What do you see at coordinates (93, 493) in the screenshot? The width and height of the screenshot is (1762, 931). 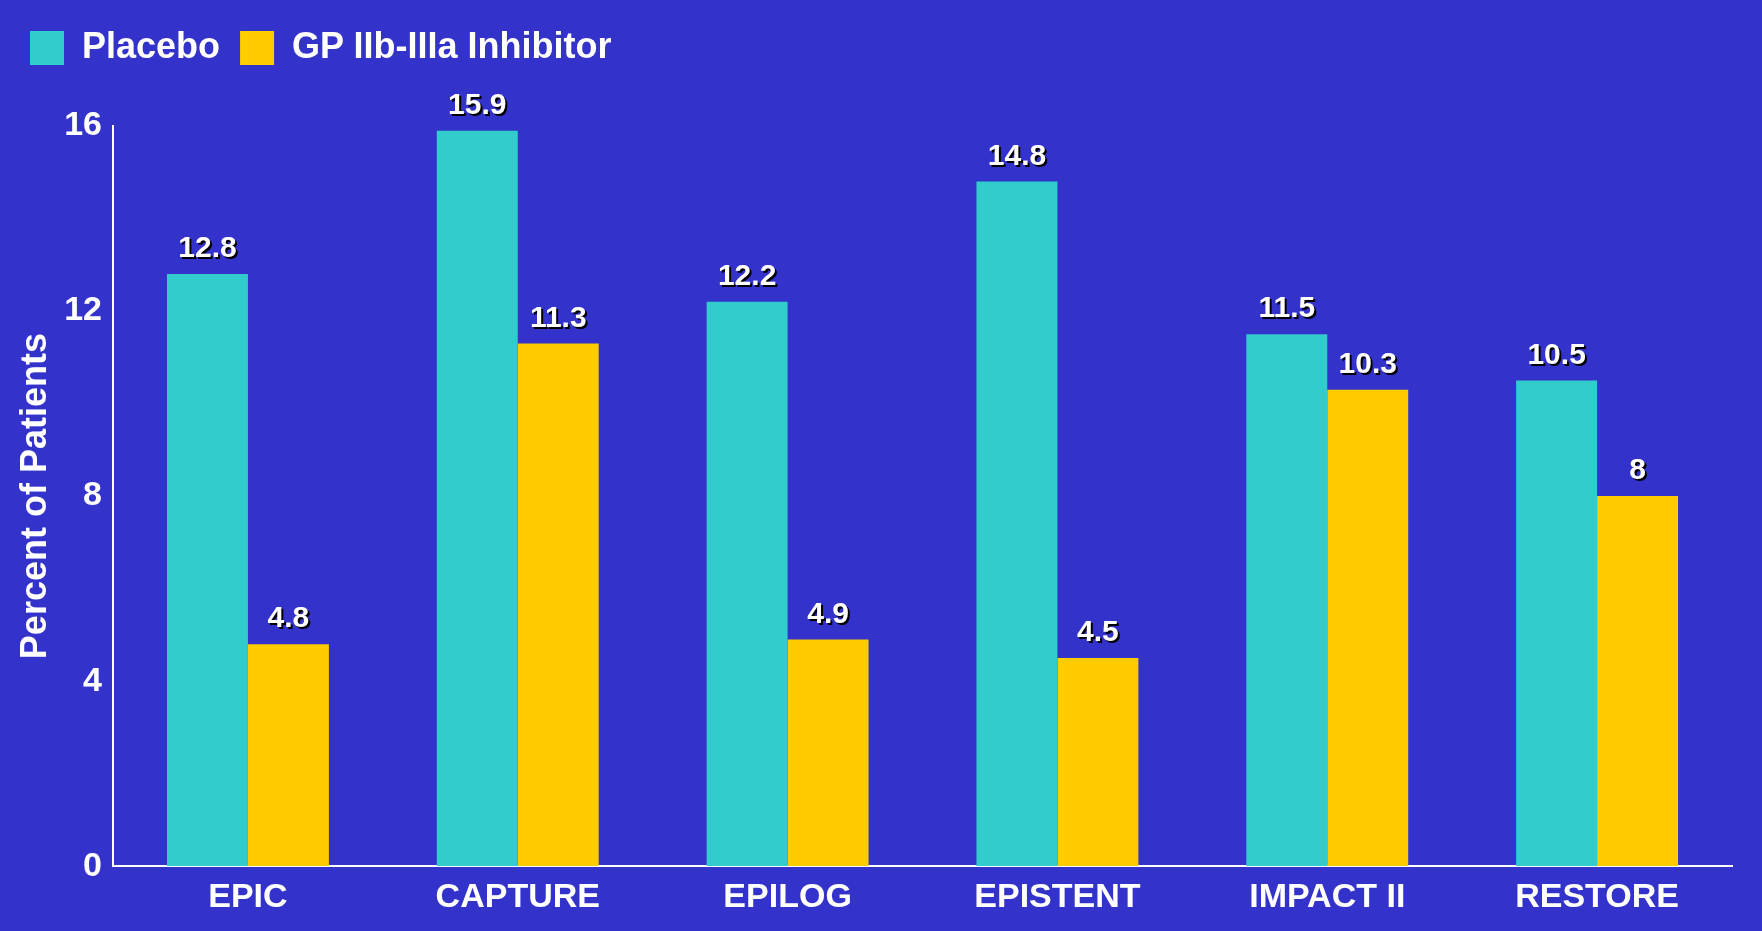 I see `y-tick-label: 8` at bounding box center [93, 493].